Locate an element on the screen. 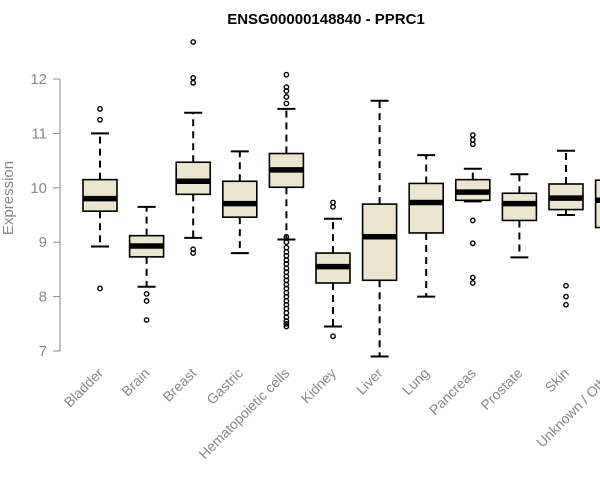  x-tick-label: Skin is located at coordinates (557, 380).